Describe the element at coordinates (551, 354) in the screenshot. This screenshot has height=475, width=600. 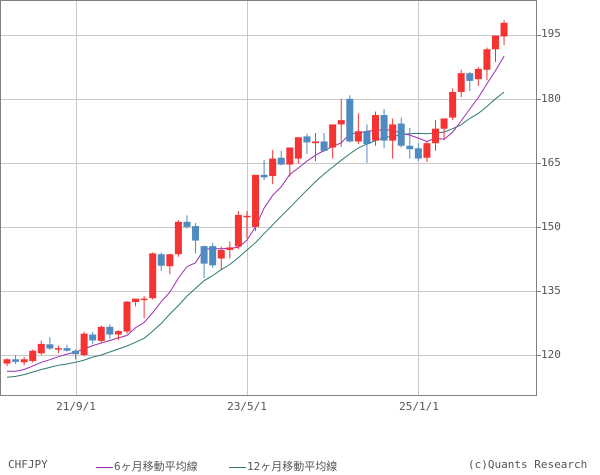
I see `y-tick-label: 120` at that location.